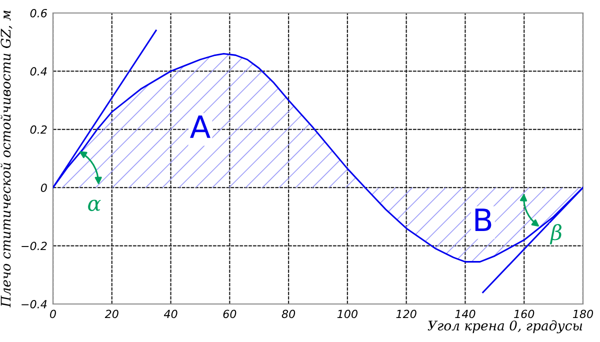 The image size is (600, 342). What do you see at coordinates (6, 159) in the screenshot?
I see `y-axis-title: Плечо ститической остойчивости GZ, м` at bounding box center [6, 159].